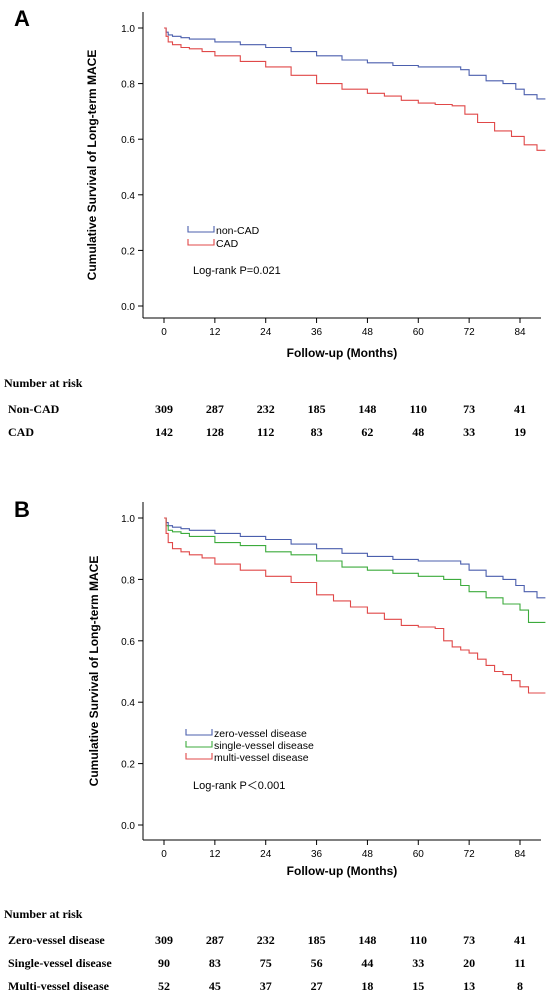  What do you see at coordinates (214, 432) in the screenshot?
I see `risk-count: 128` at bounding box center [214, 432].